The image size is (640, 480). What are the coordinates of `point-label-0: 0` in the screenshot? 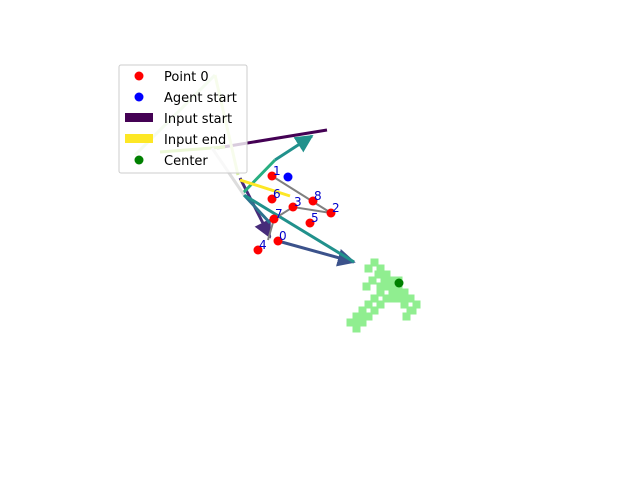 It's located at (283, 236).